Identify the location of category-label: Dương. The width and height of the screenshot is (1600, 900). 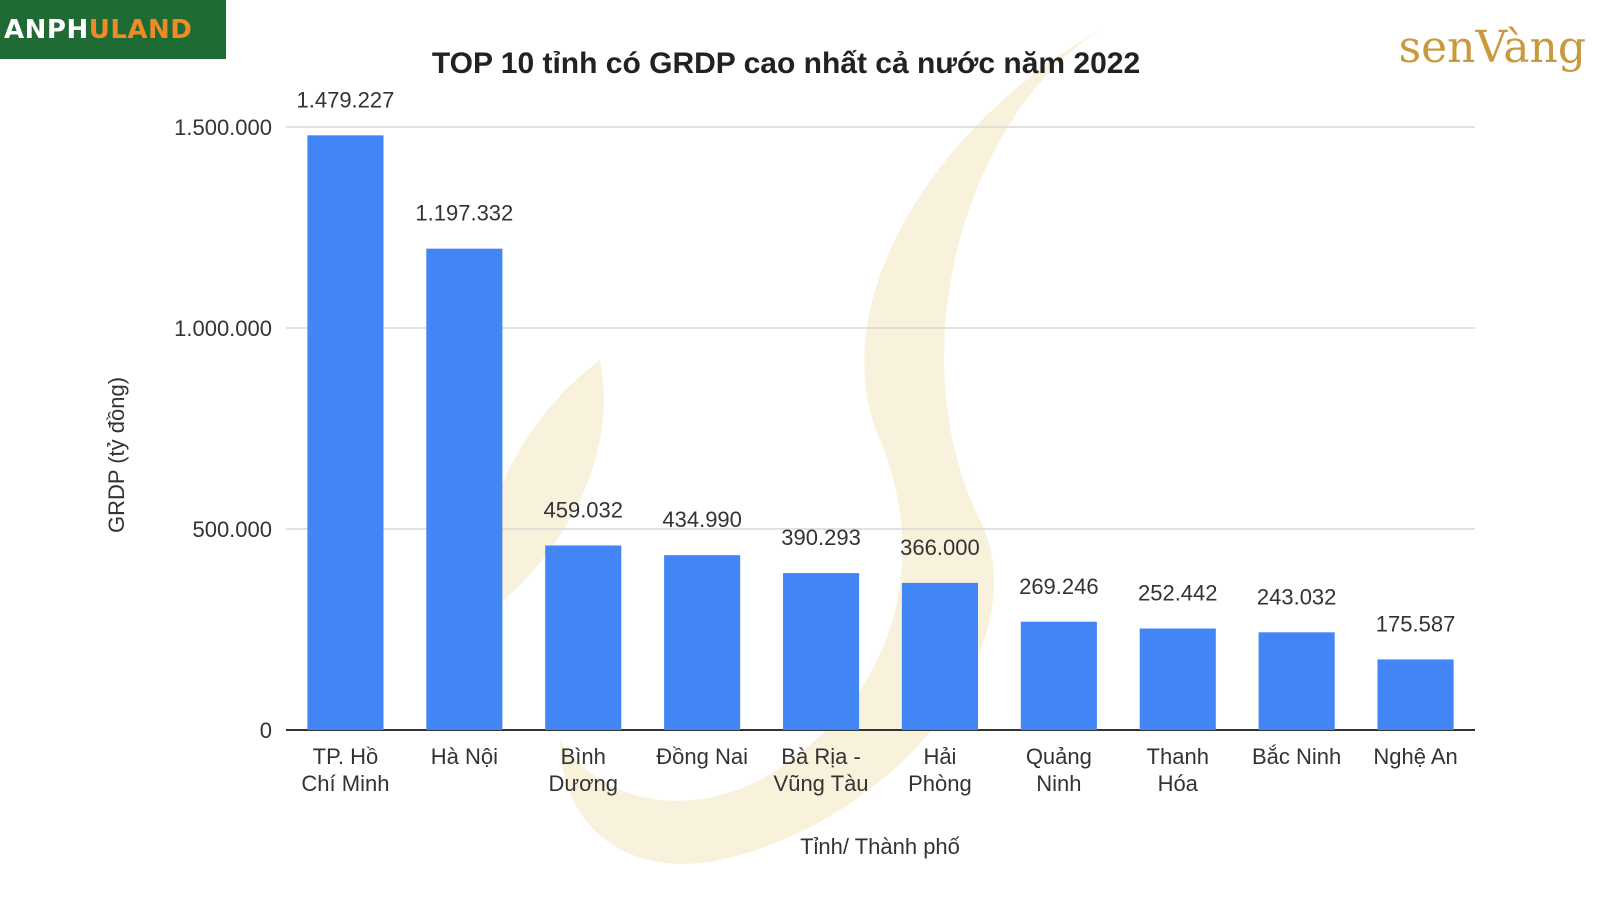
(583, 783).